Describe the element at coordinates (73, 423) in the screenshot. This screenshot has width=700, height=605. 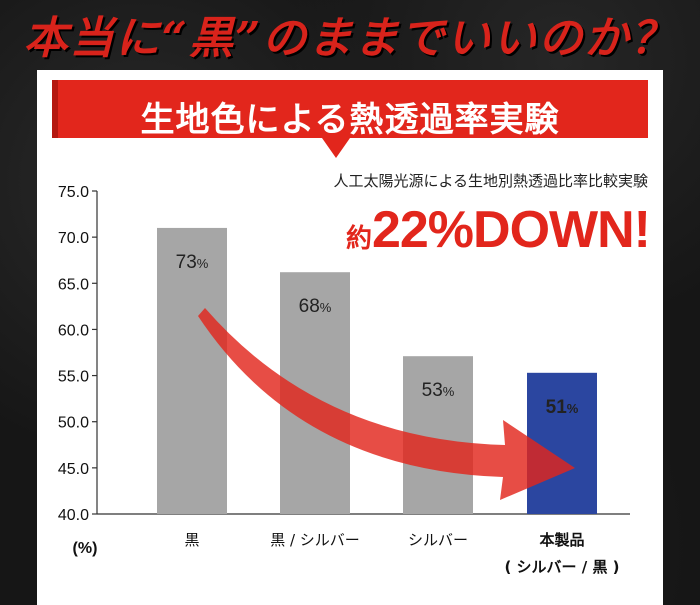
I see `y-tick-label: 50.0` at that location.